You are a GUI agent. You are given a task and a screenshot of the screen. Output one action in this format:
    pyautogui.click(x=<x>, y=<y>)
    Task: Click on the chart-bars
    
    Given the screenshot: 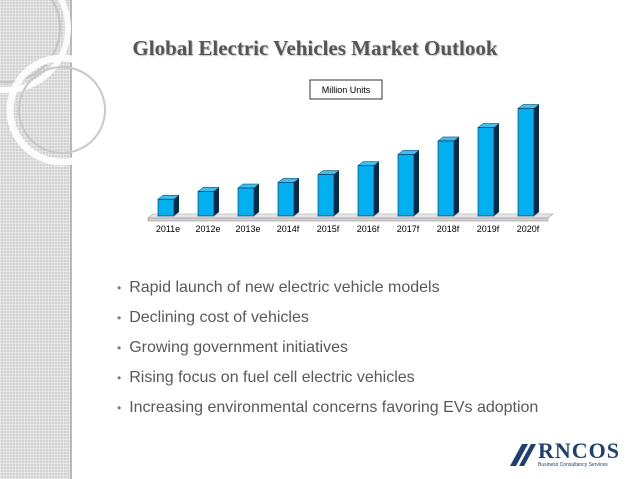 What is the action you would take?
    pyautogui.click(x=348, y=160)
    